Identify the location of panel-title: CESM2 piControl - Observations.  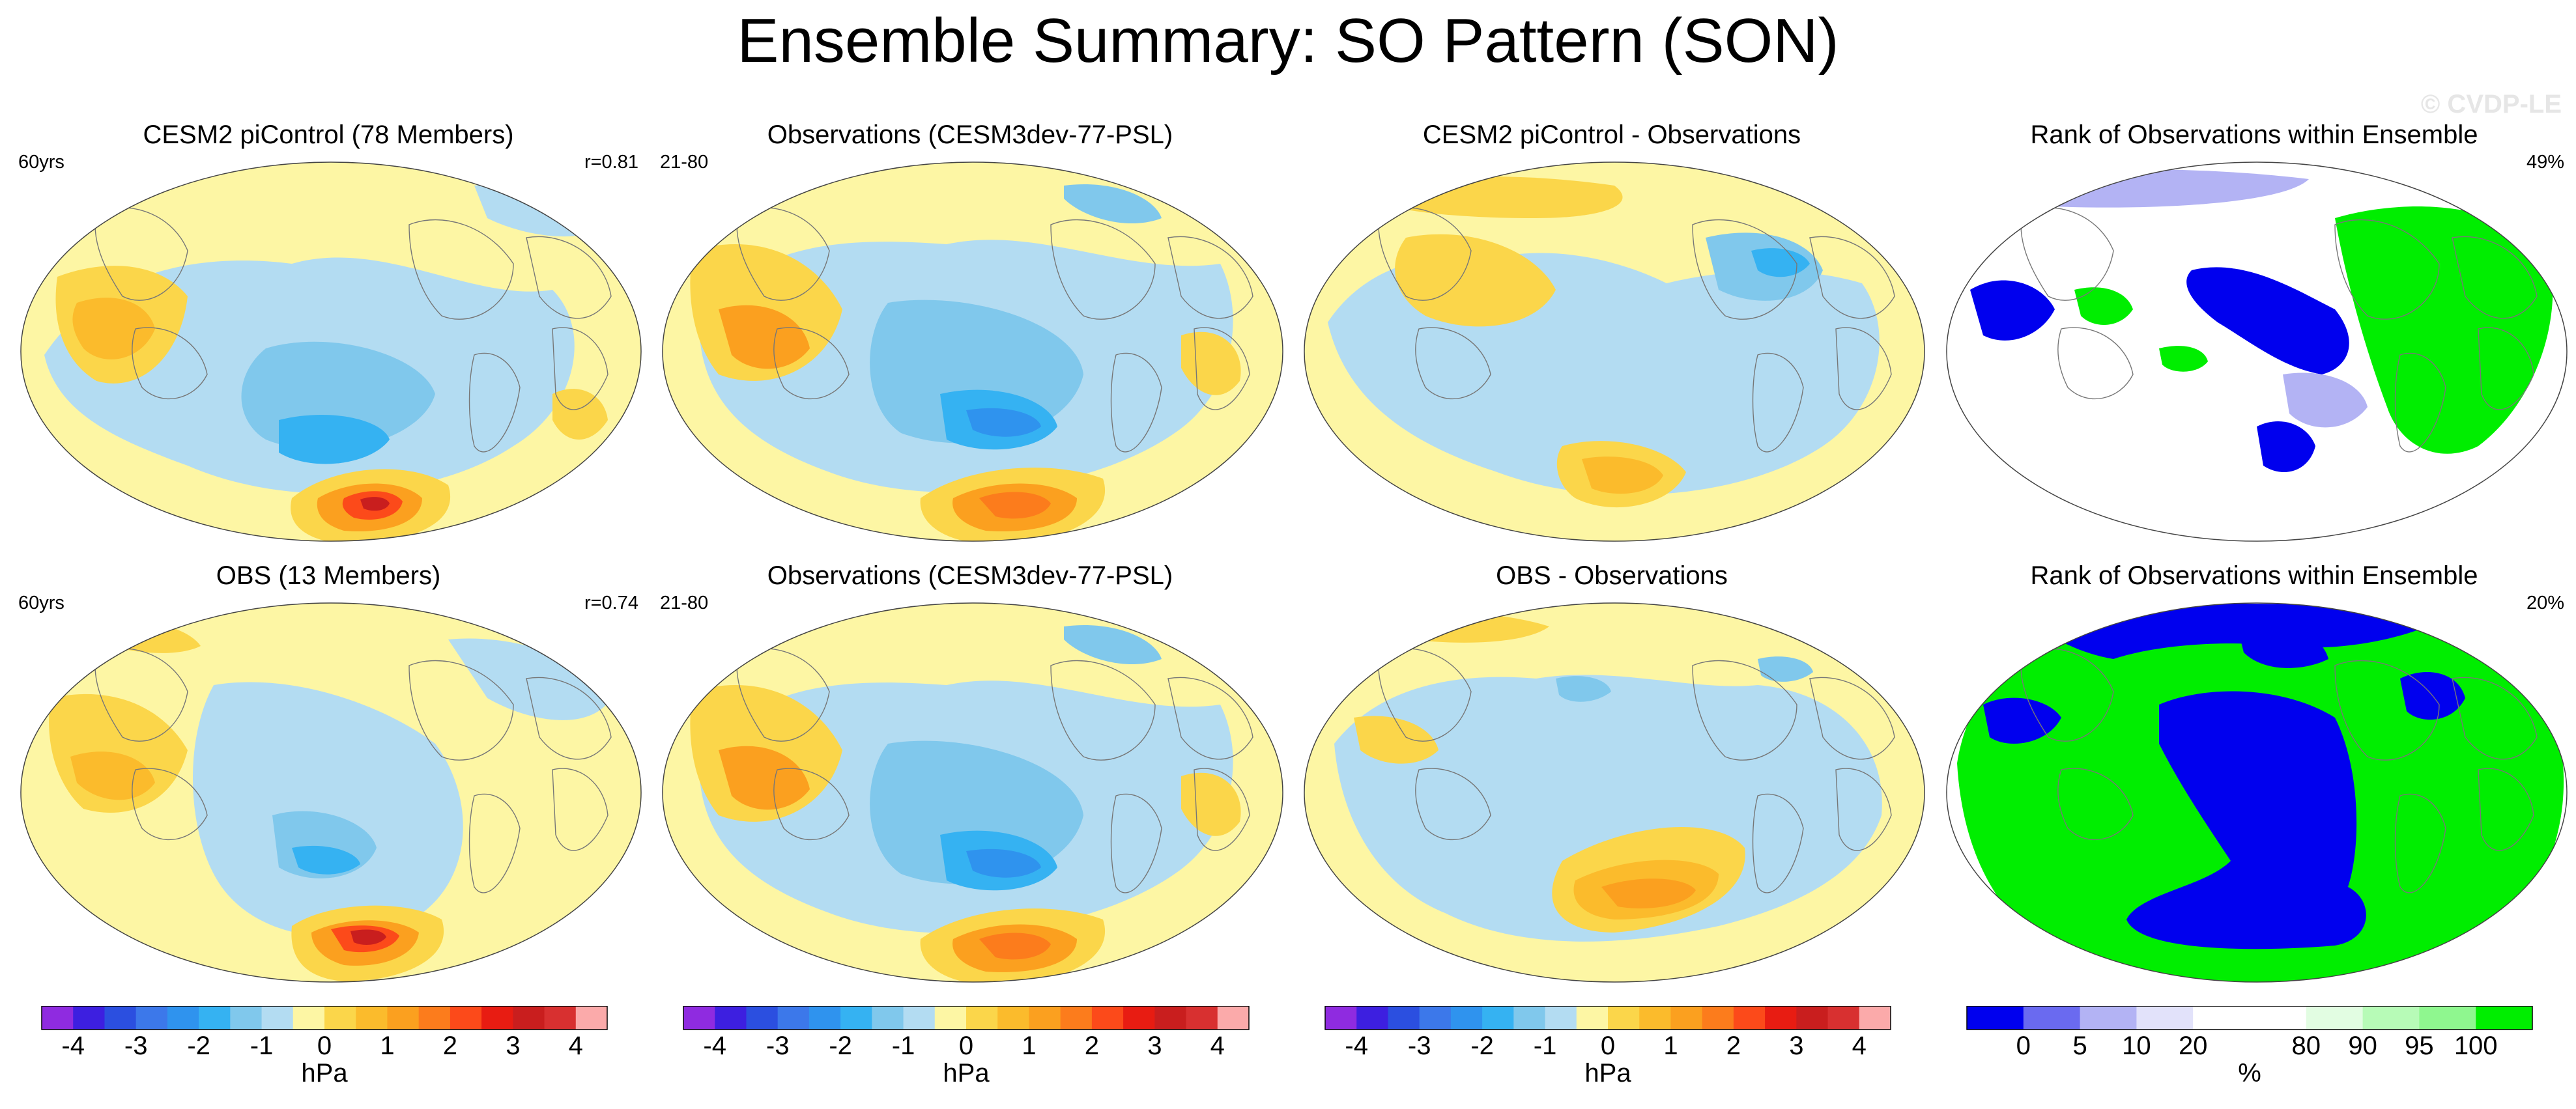
(1612, 135).